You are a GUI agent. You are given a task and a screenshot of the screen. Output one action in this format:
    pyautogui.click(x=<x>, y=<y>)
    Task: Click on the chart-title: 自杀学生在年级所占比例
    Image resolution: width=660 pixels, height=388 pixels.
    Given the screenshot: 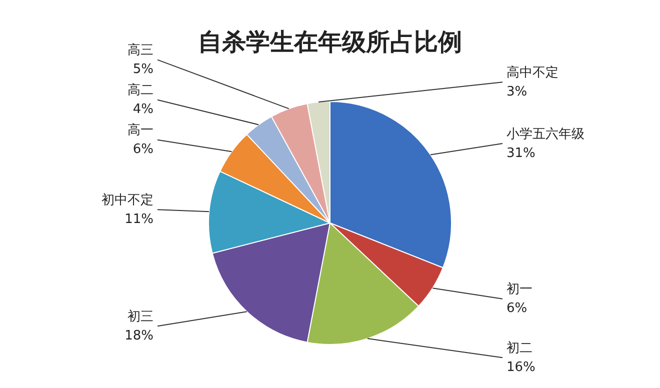 What is the action you would take?
    pyautogui.click(x=330, y=42)
    